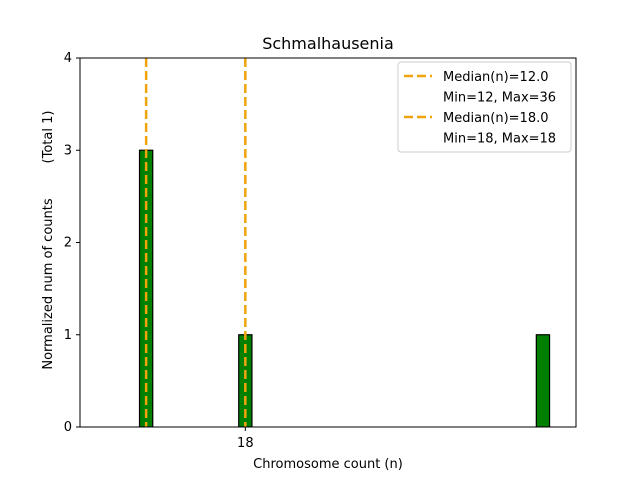 This screenshot has height=484, width=640. I want to click on legend-entry-label: Min=12, Max=36, so click(499, 98).